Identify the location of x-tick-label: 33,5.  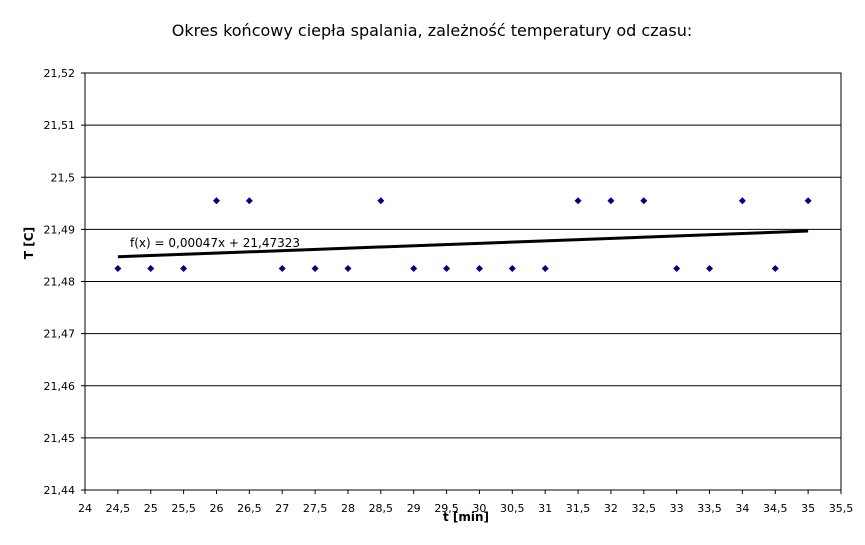
(709, 508).